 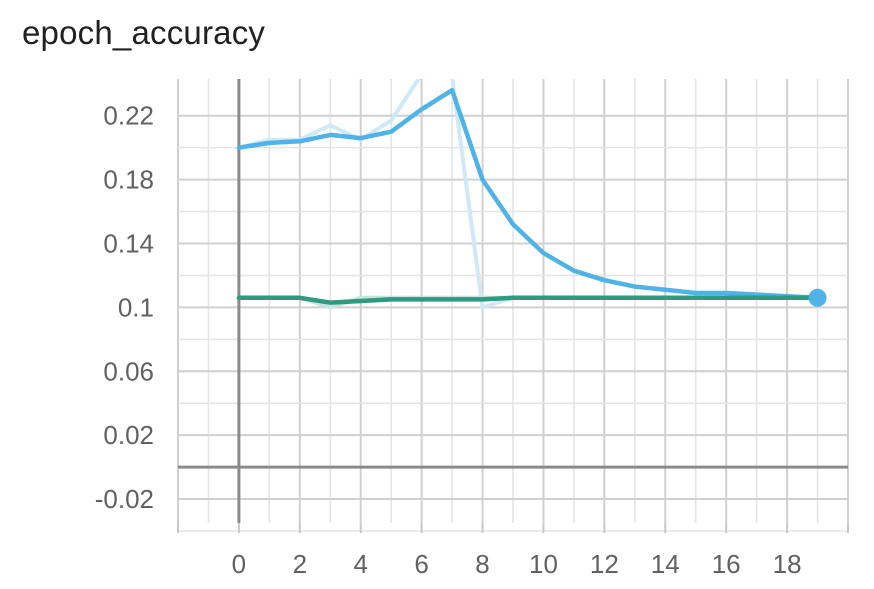 I want to click on x-tick-label: 0, so click(x=239, y=564).